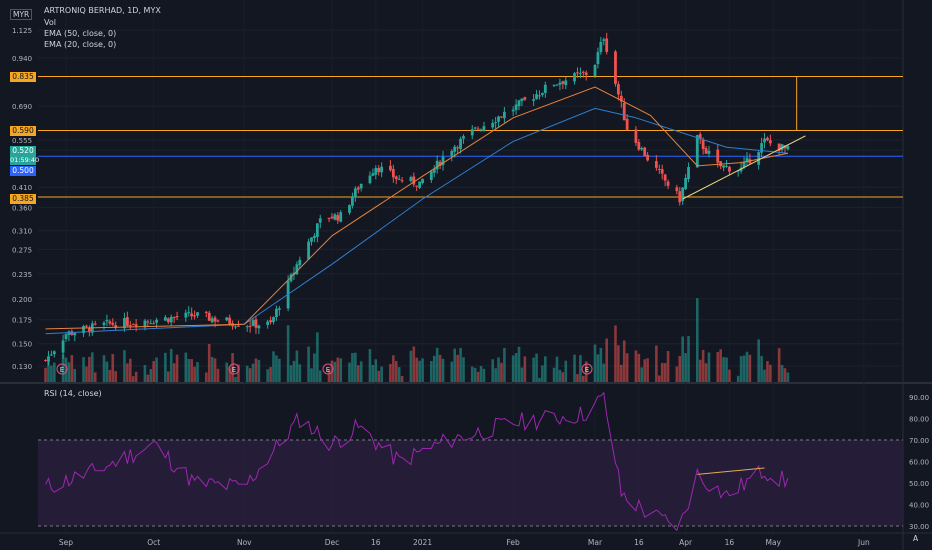 This screenshot has width=932, height=550. I want to click on rsi-title: RSI (14, close), so click(73, 393).